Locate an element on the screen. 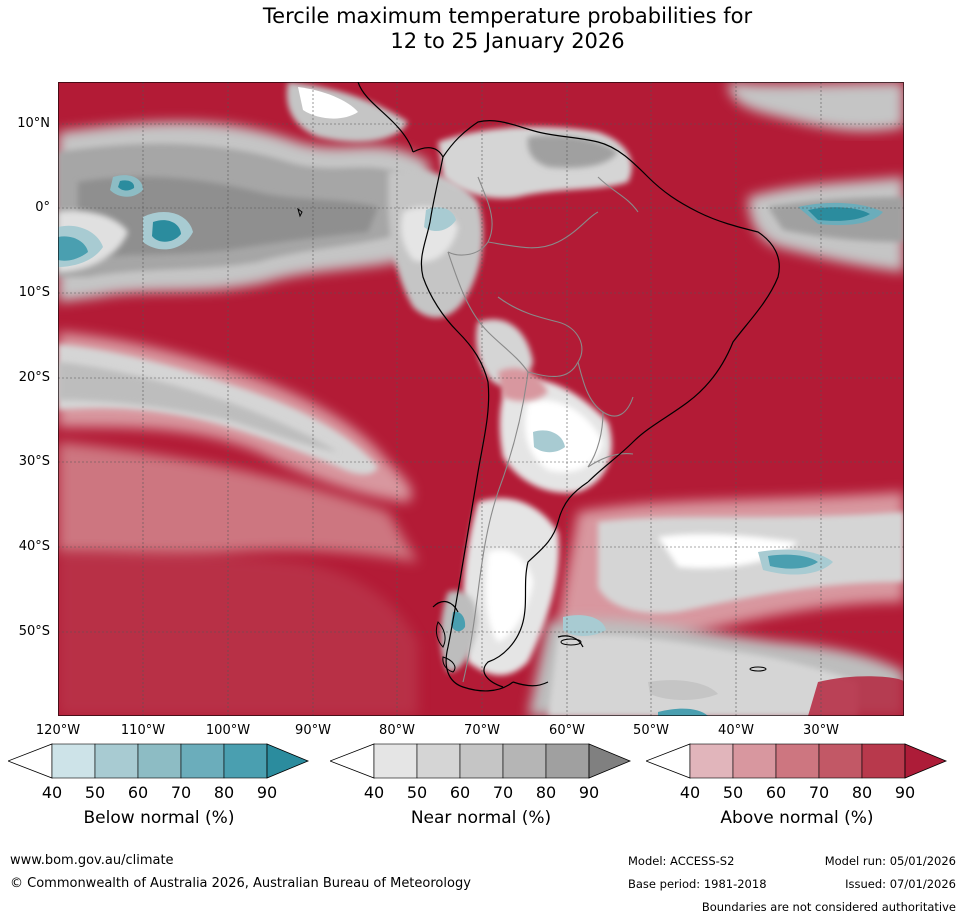 This screenshot has width=965, height=919. south-america-interior is located at coordinates (500, 422).